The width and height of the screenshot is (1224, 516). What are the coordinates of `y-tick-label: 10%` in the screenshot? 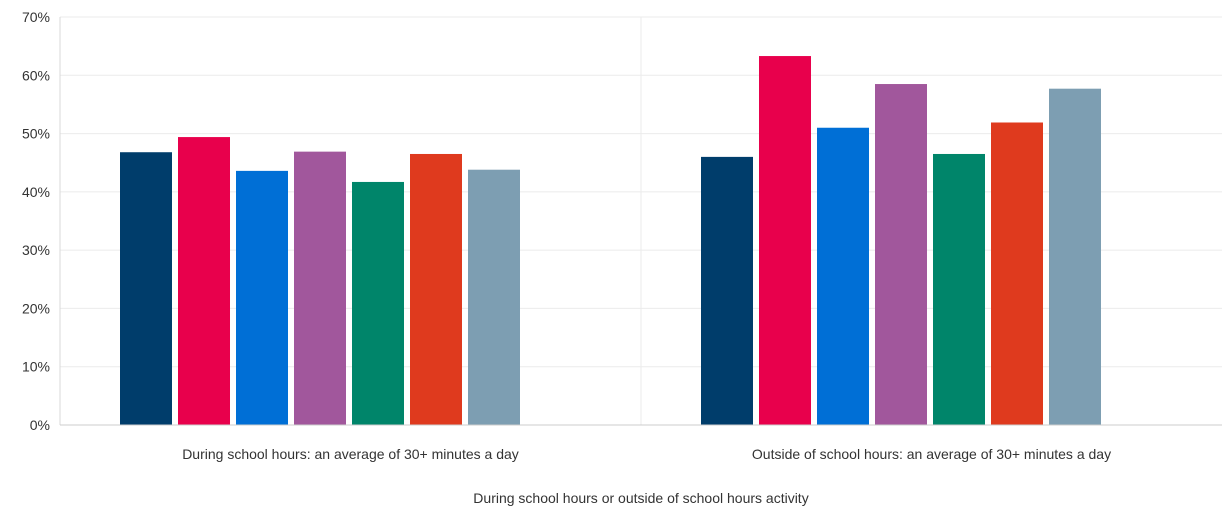 It's located at (36, 367).